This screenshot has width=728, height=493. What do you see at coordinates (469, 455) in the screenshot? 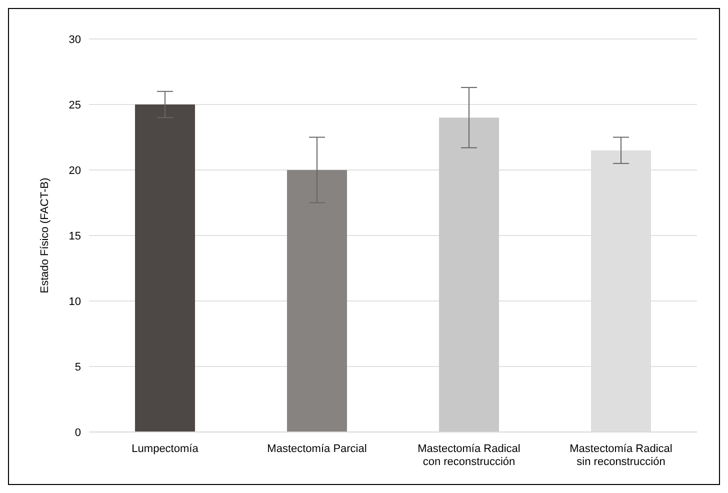
I see `x-tick-label: Mastectomía Radical con reconstrucción` at bounding box center [469, 455].